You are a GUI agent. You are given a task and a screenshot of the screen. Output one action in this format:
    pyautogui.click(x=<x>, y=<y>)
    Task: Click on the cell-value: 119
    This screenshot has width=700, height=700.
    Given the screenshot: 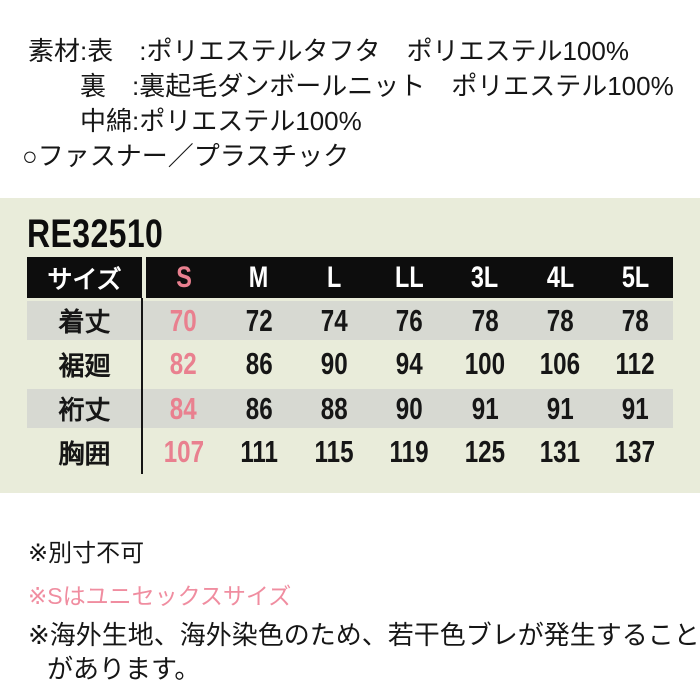 What is the action you would take?
    pyautogui.click(x=409, y=451)
    